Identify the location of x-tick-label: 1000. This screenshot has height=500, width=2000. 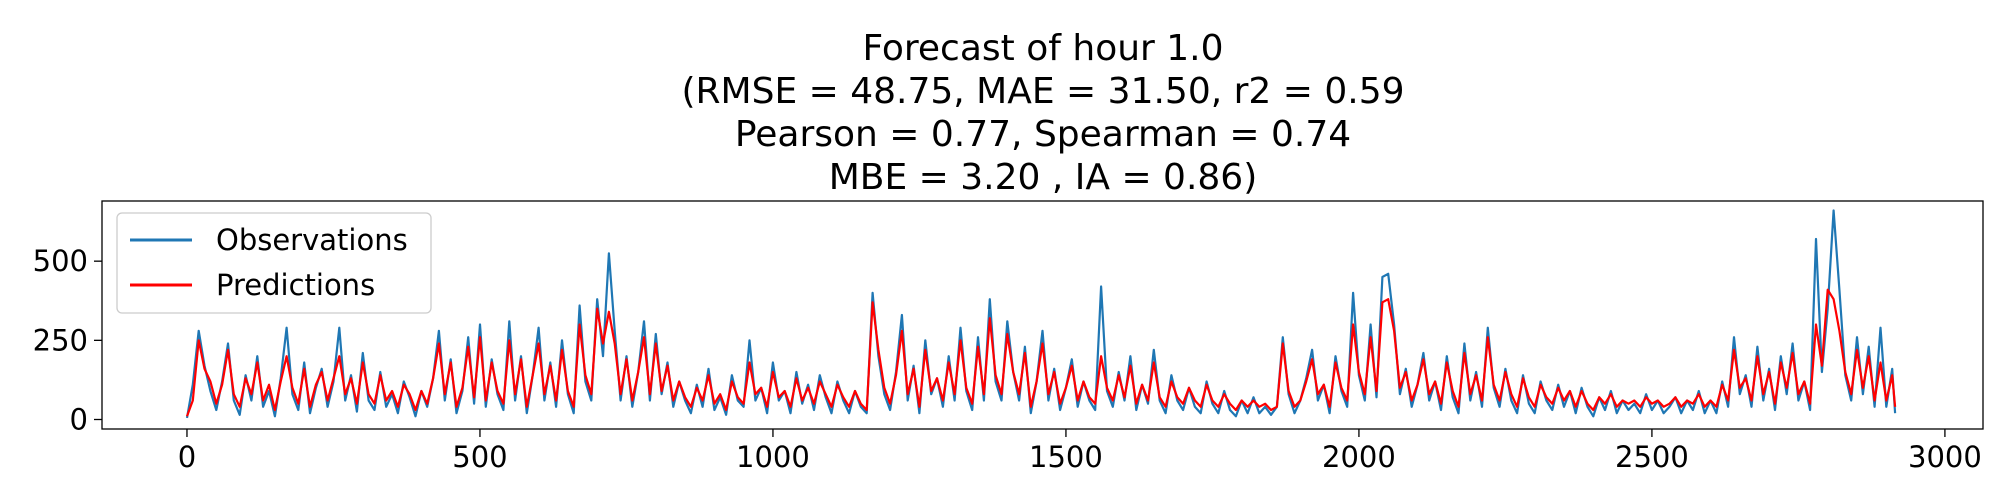
(773, 457).